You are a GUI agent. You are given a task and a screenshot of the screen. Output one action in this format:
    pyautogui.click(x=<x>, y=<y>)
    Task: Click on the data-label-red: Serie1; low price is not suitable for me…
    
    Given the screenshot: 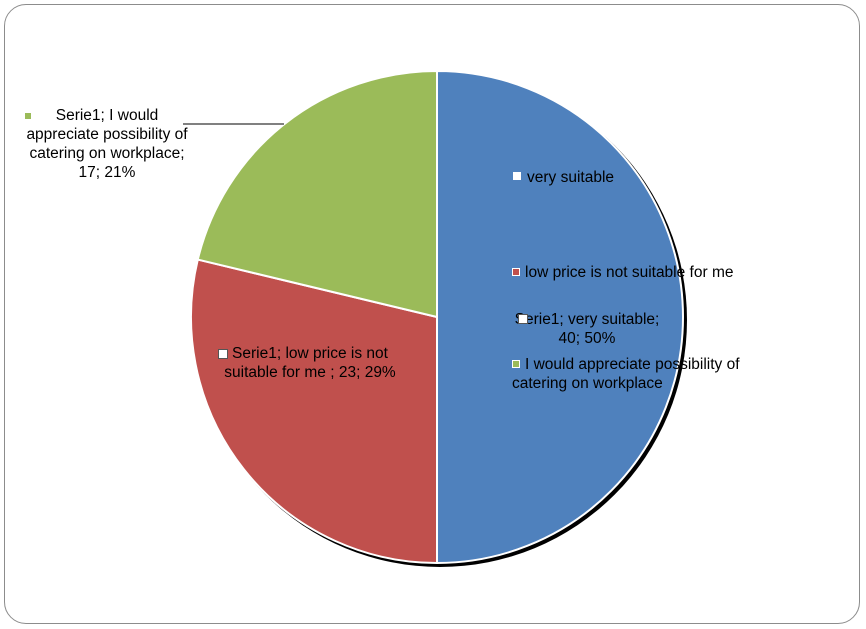 What is the action you would take?
    pyautogui.click(x=310, y=363)
    